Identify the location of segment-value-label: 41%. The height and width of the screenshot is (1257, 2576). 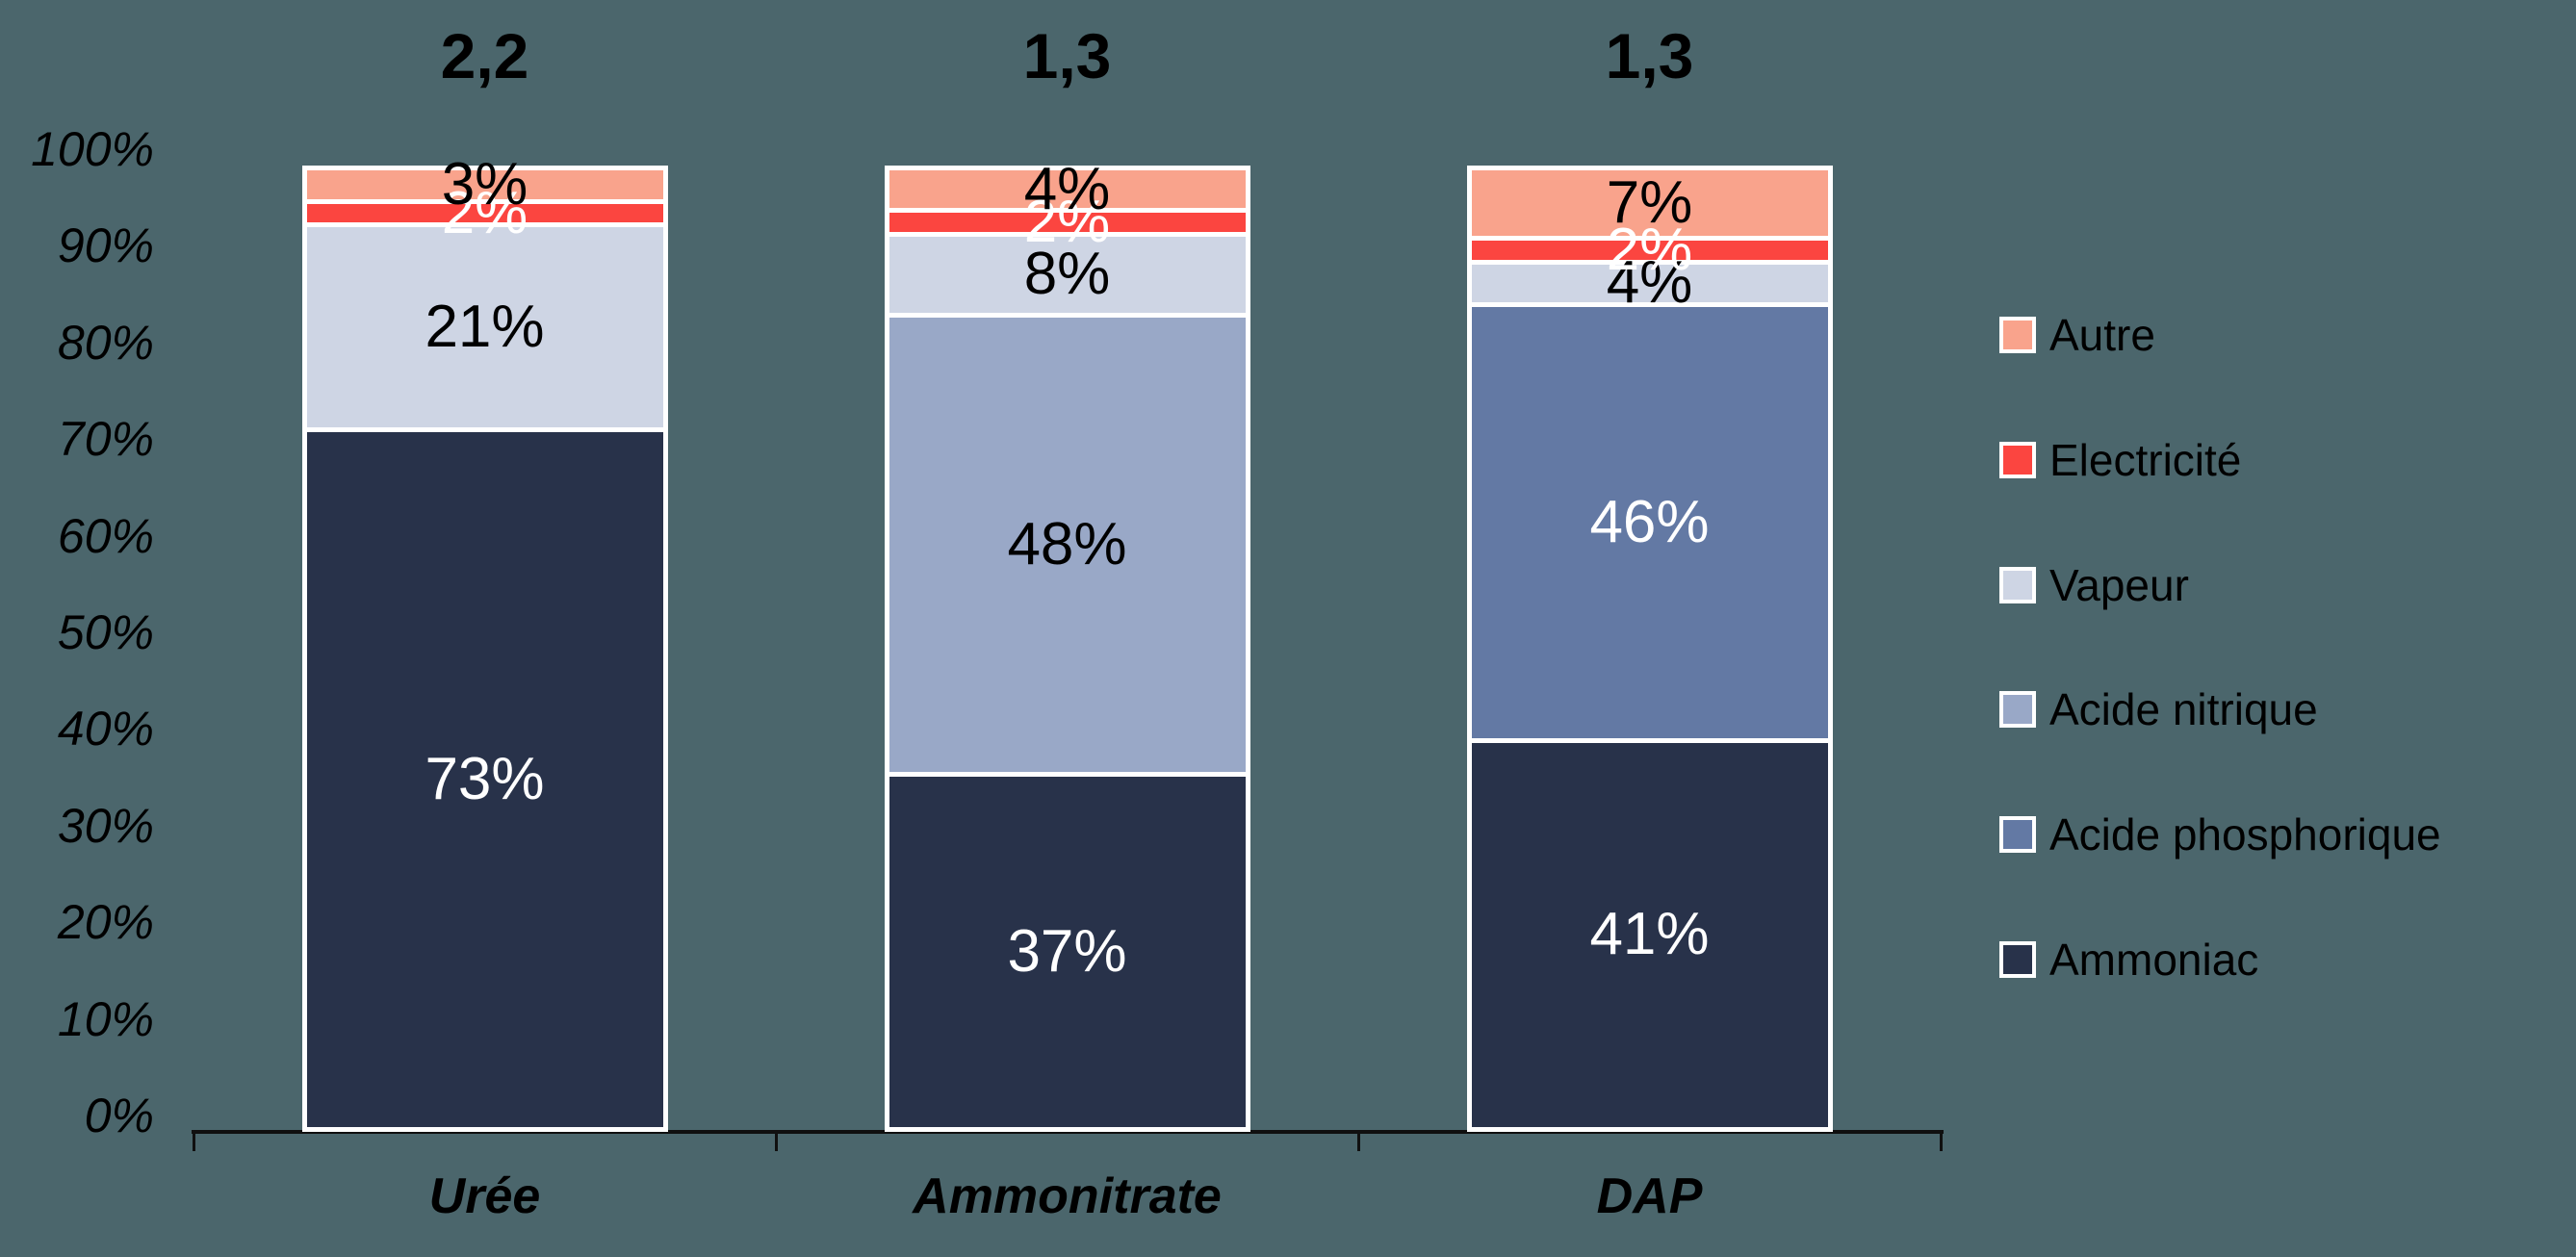
(1649, 934).